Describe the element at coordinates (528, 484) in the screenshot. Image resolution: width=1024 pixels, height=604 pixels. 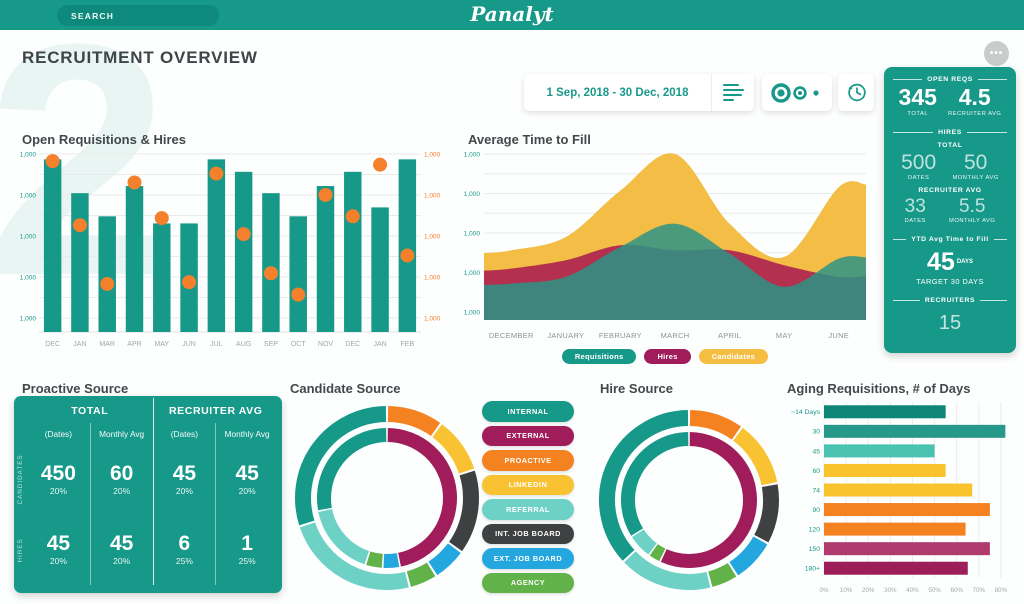
I see `source-legend-pill-linkedin: LINKEDIN` at that location.